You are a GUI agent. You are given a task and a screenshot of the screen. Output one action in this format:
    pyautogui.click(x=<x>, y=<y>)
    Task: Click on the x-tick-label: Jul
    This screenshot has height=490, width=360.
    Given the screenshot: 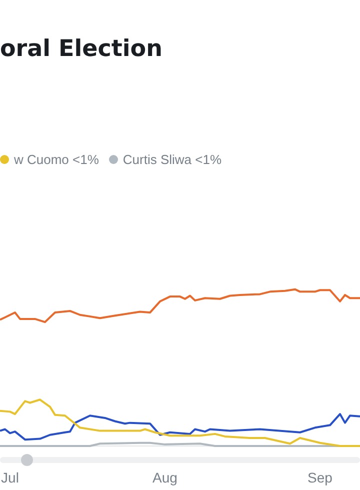 What is the action you would take?
    pyautogui.click(x=10, y=477)
    